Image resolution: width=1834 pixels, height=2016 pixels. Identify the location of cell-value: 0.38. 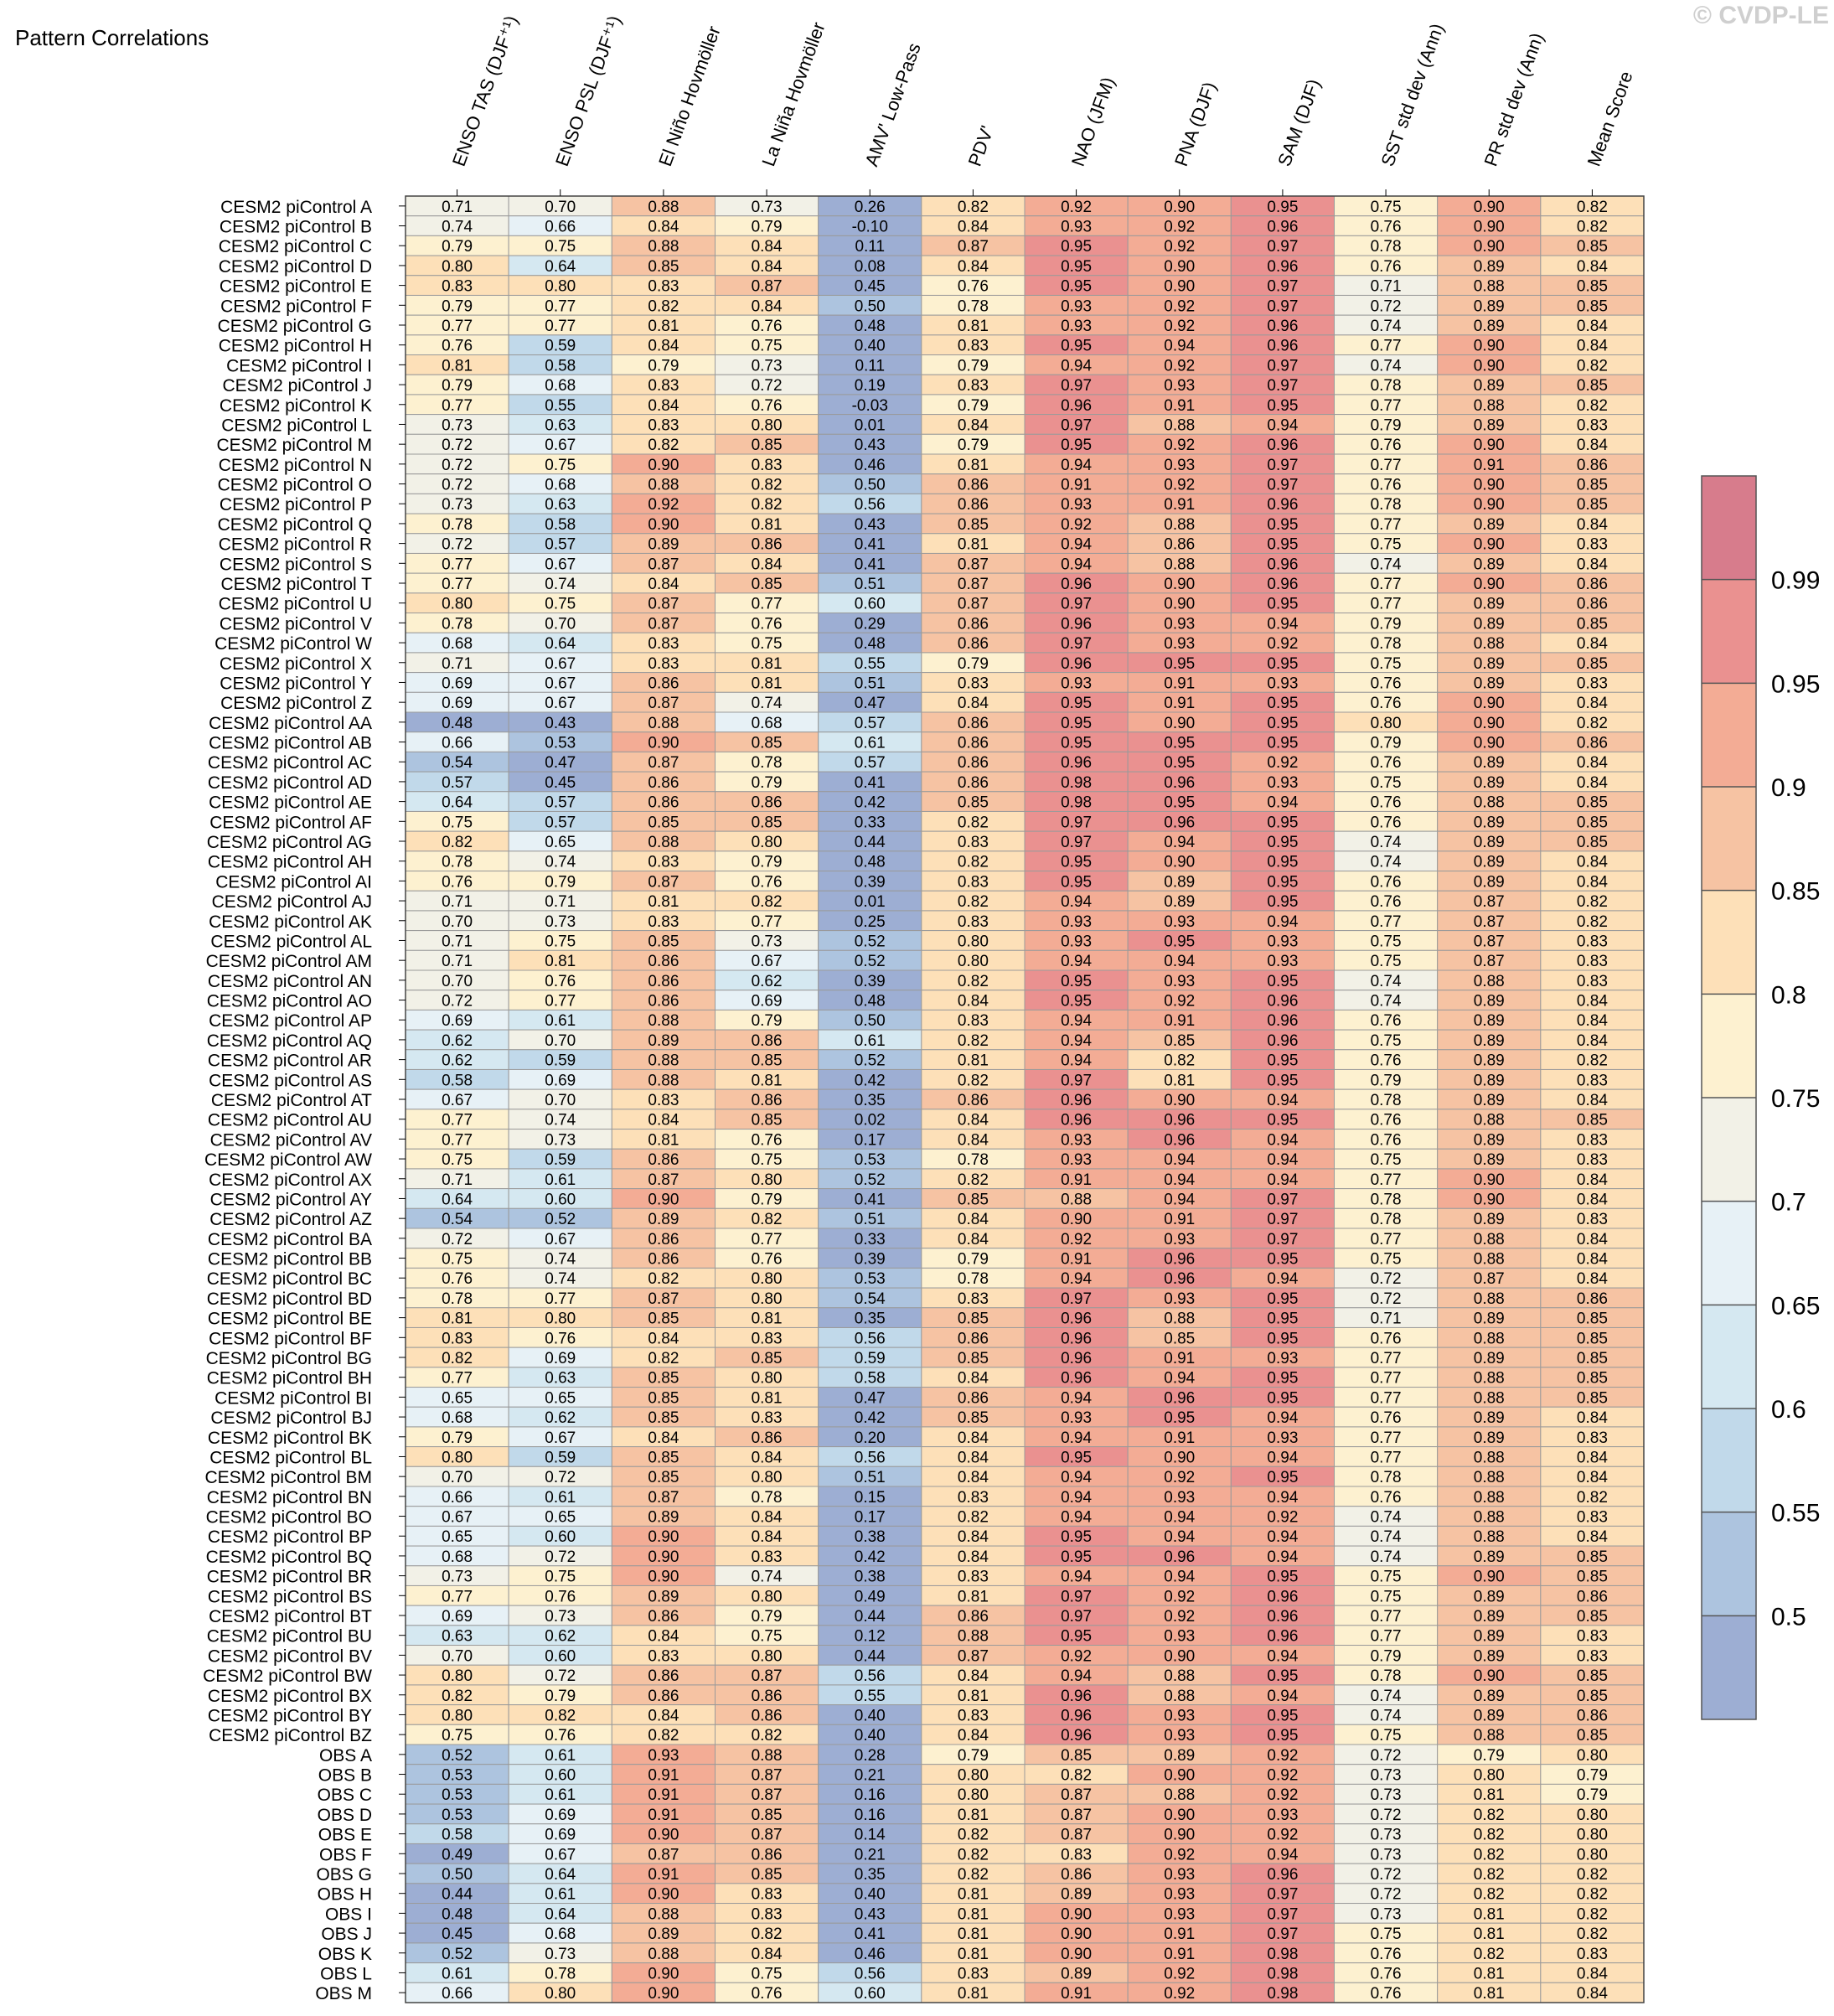
(870, 1537).